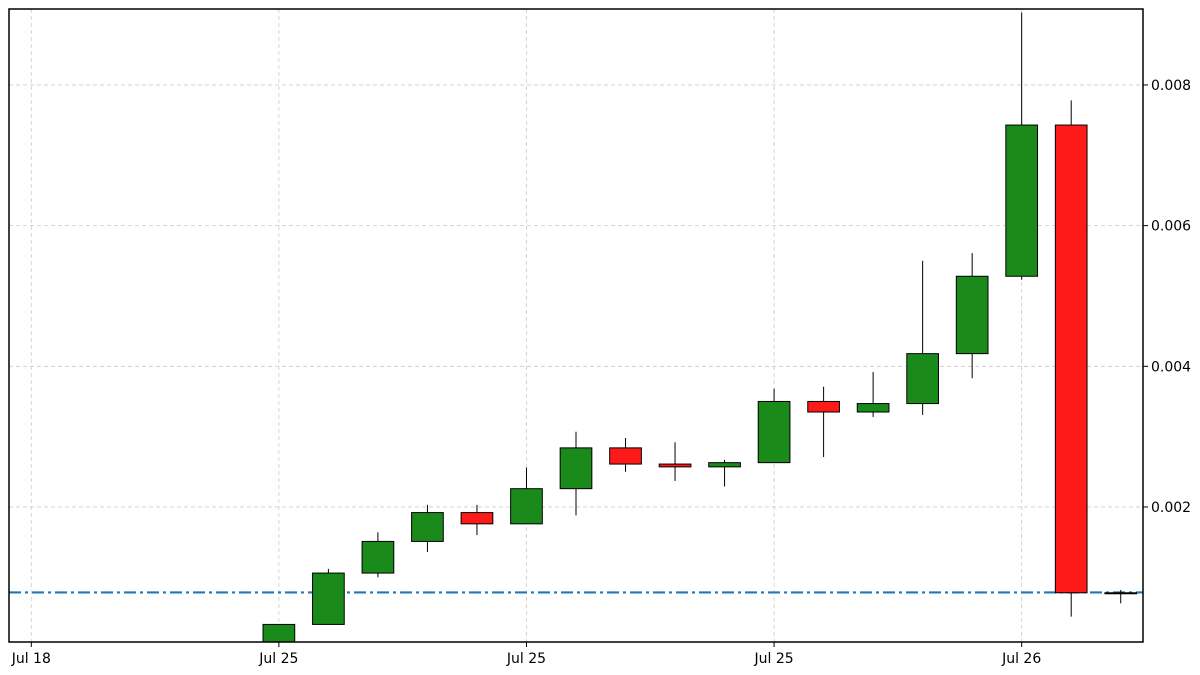  I want to click on y-tick-label: 0.008, so click(1171, 86).